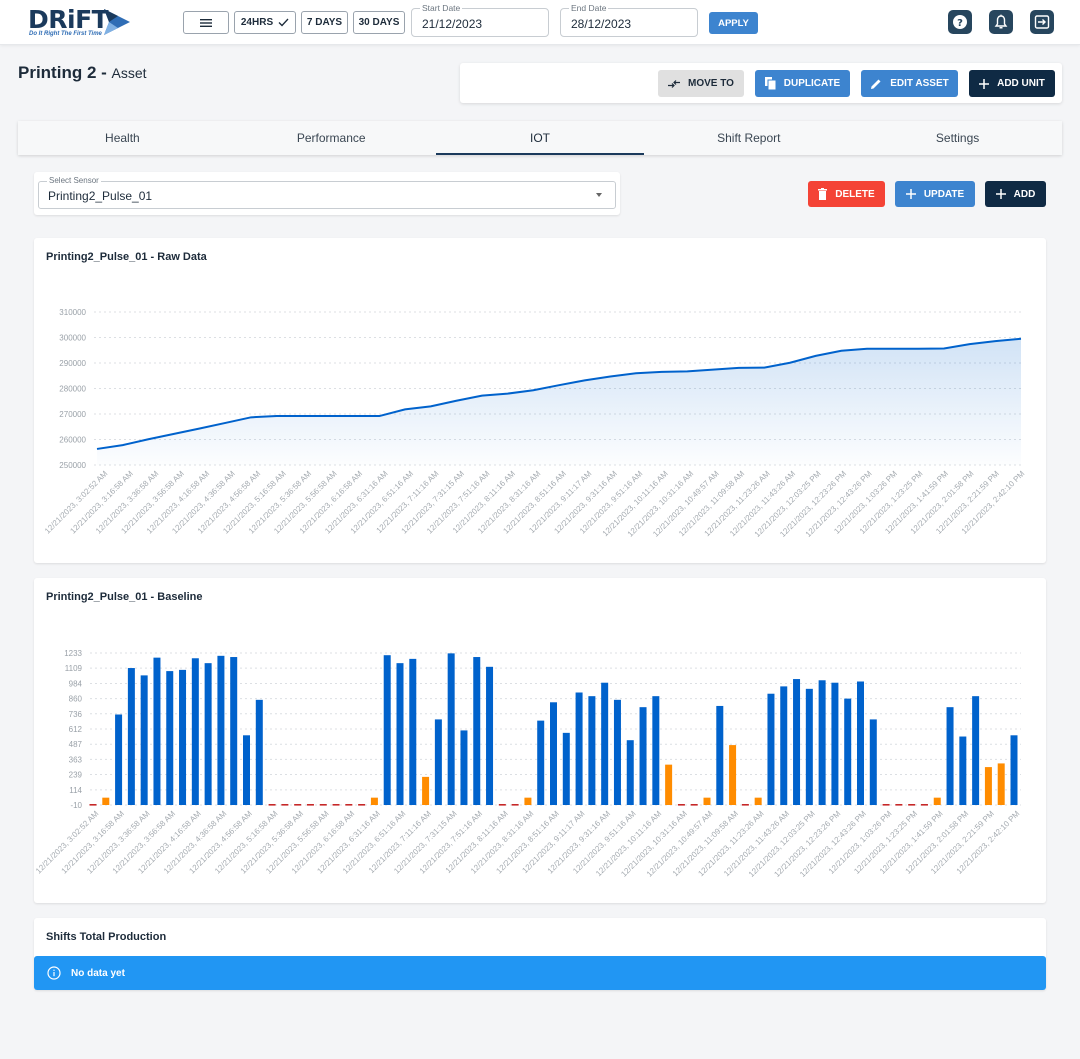  What do you see at coordinates (711, 83) in the screenshot?
I see `move-to-label: MOVE TO` at bounding box center [711, 83].